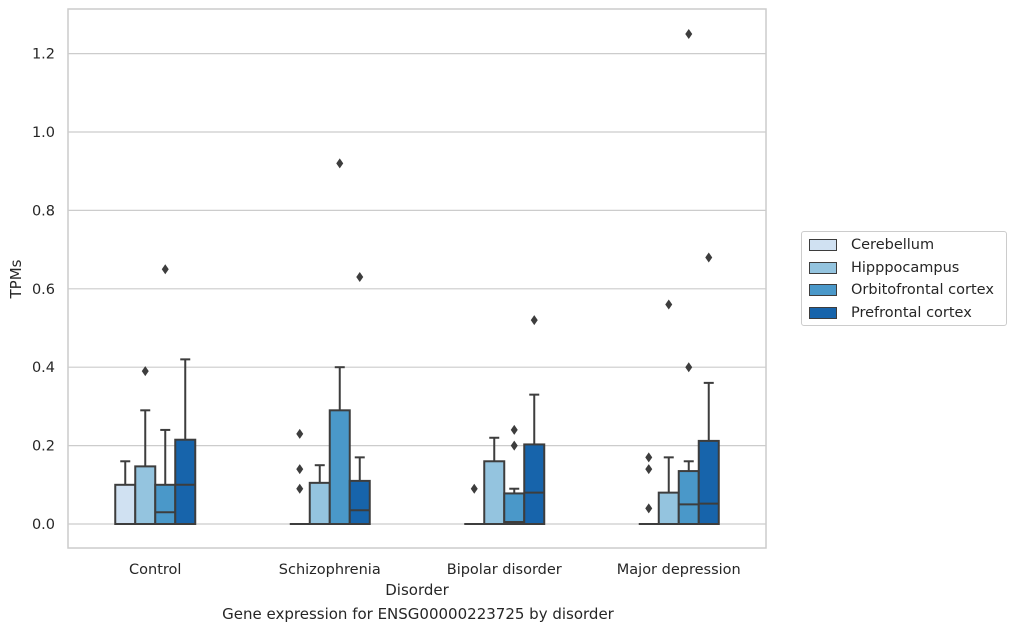  Describe the element at coordinates (43, 368) in the screenshot. I see `y-tick-label: 0.4` at that location.